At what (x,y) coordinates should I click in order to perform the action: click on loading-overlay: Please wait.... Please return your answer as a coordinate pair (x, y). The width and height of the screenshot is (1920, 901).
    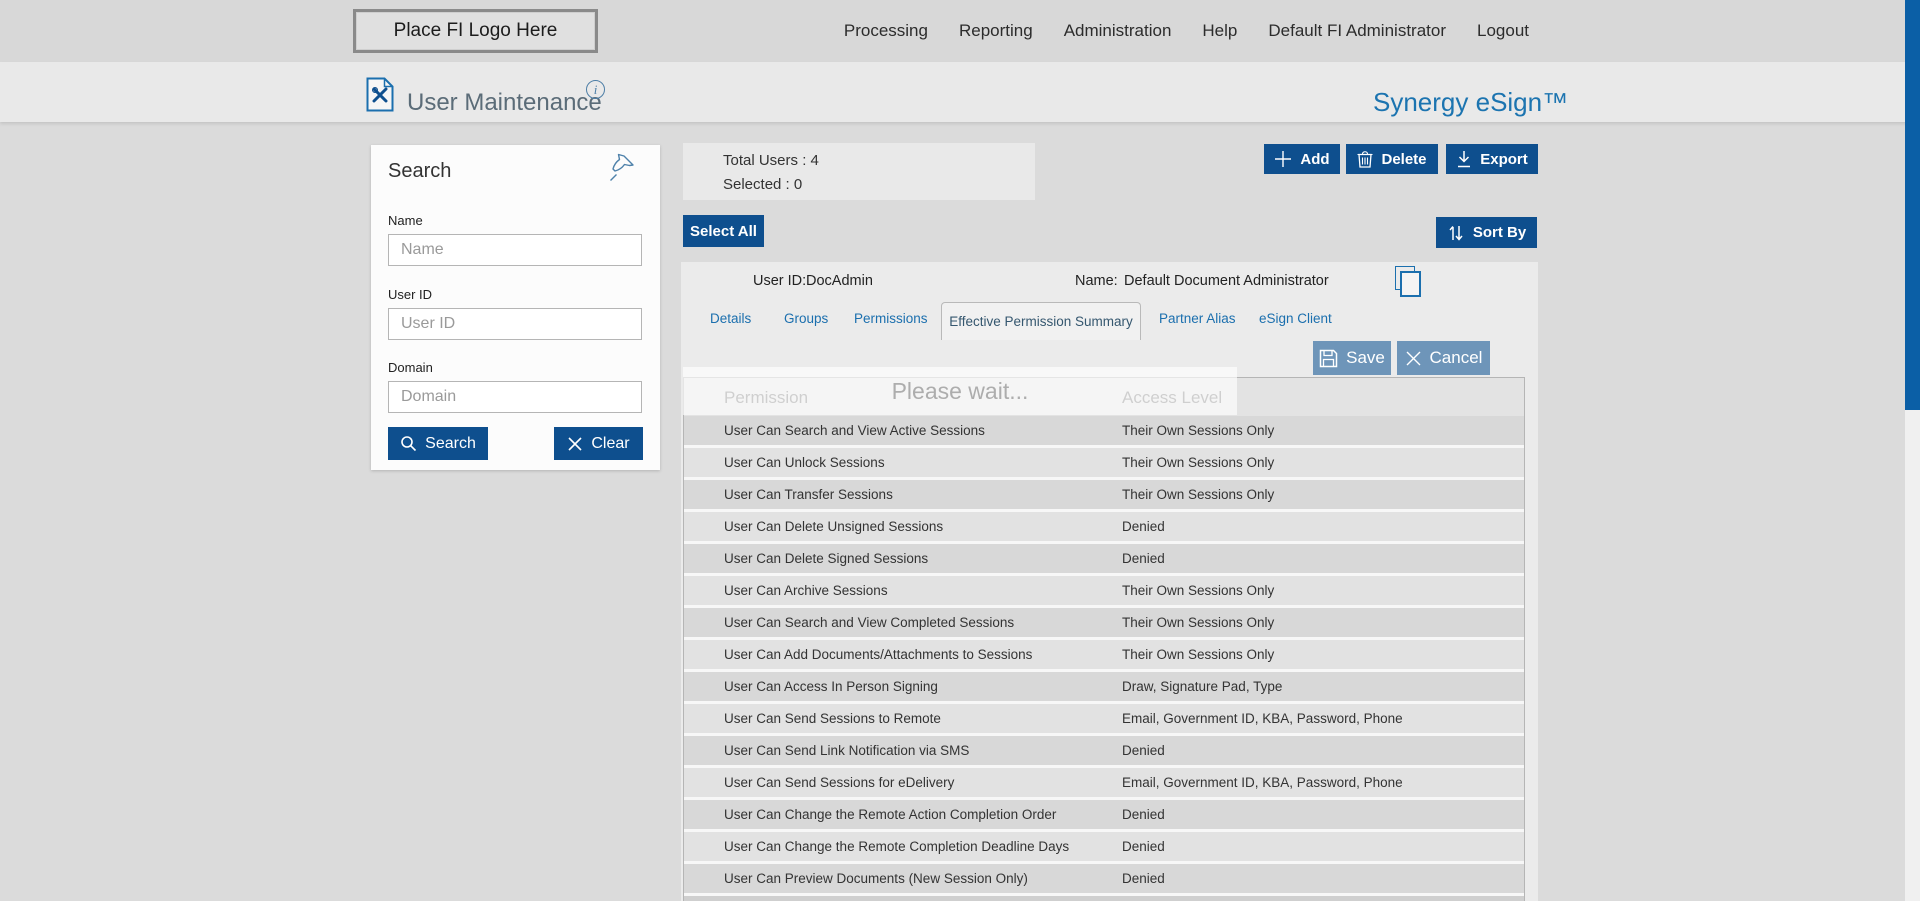
    Looking at the image, I should click on (960, 391).